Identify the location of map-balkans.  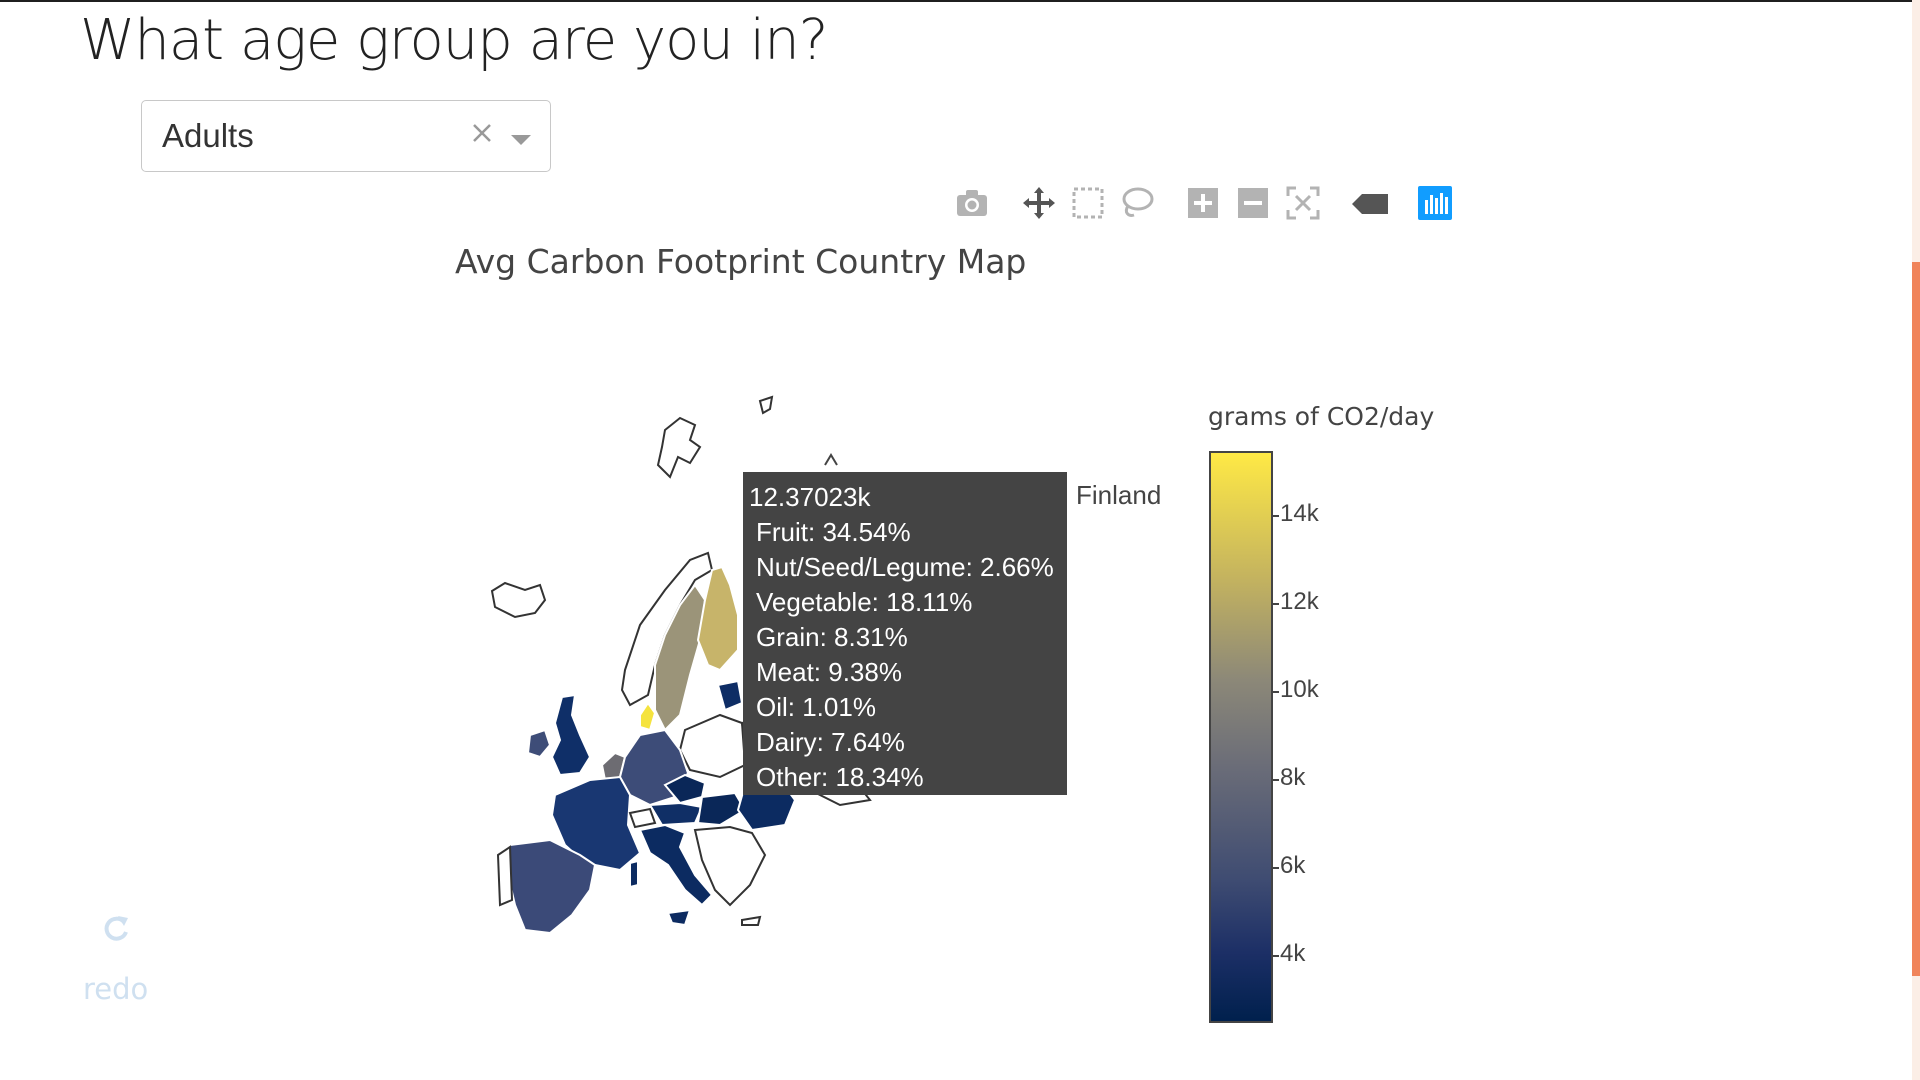
(730, 866).